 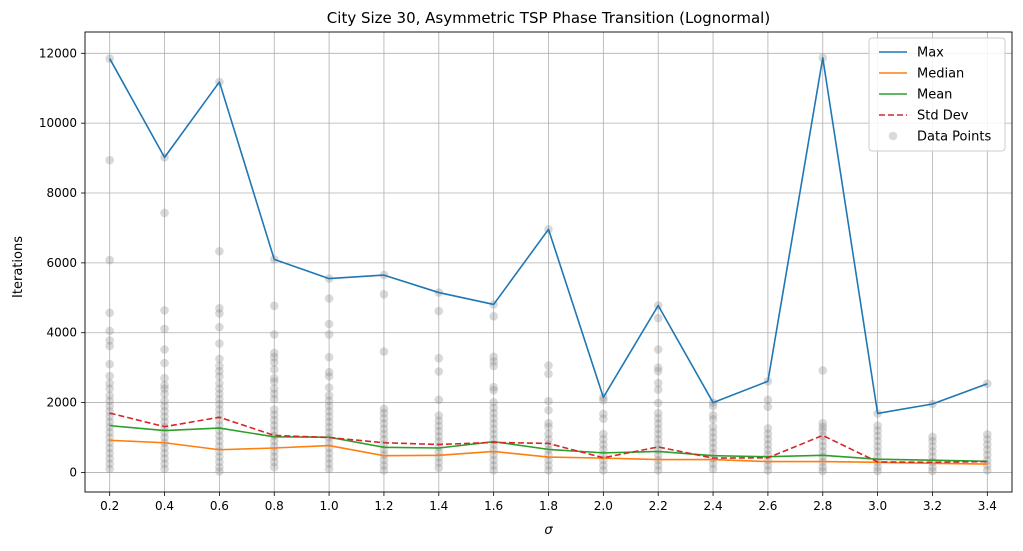 I want to click on legend-label: Median, so click(x=940, y=74).